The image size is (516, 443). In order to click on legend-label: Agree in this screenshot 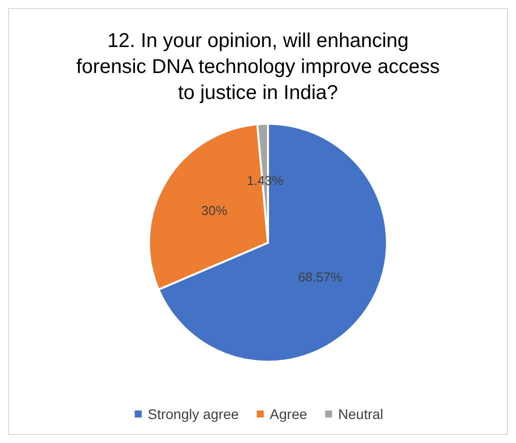, I will do `click(289, 414)`.